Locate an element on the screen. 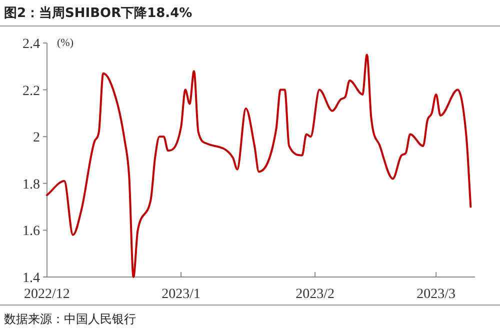 The image size is (500, 333). y-tick-label: 2 is located at coordinates (36, 138).